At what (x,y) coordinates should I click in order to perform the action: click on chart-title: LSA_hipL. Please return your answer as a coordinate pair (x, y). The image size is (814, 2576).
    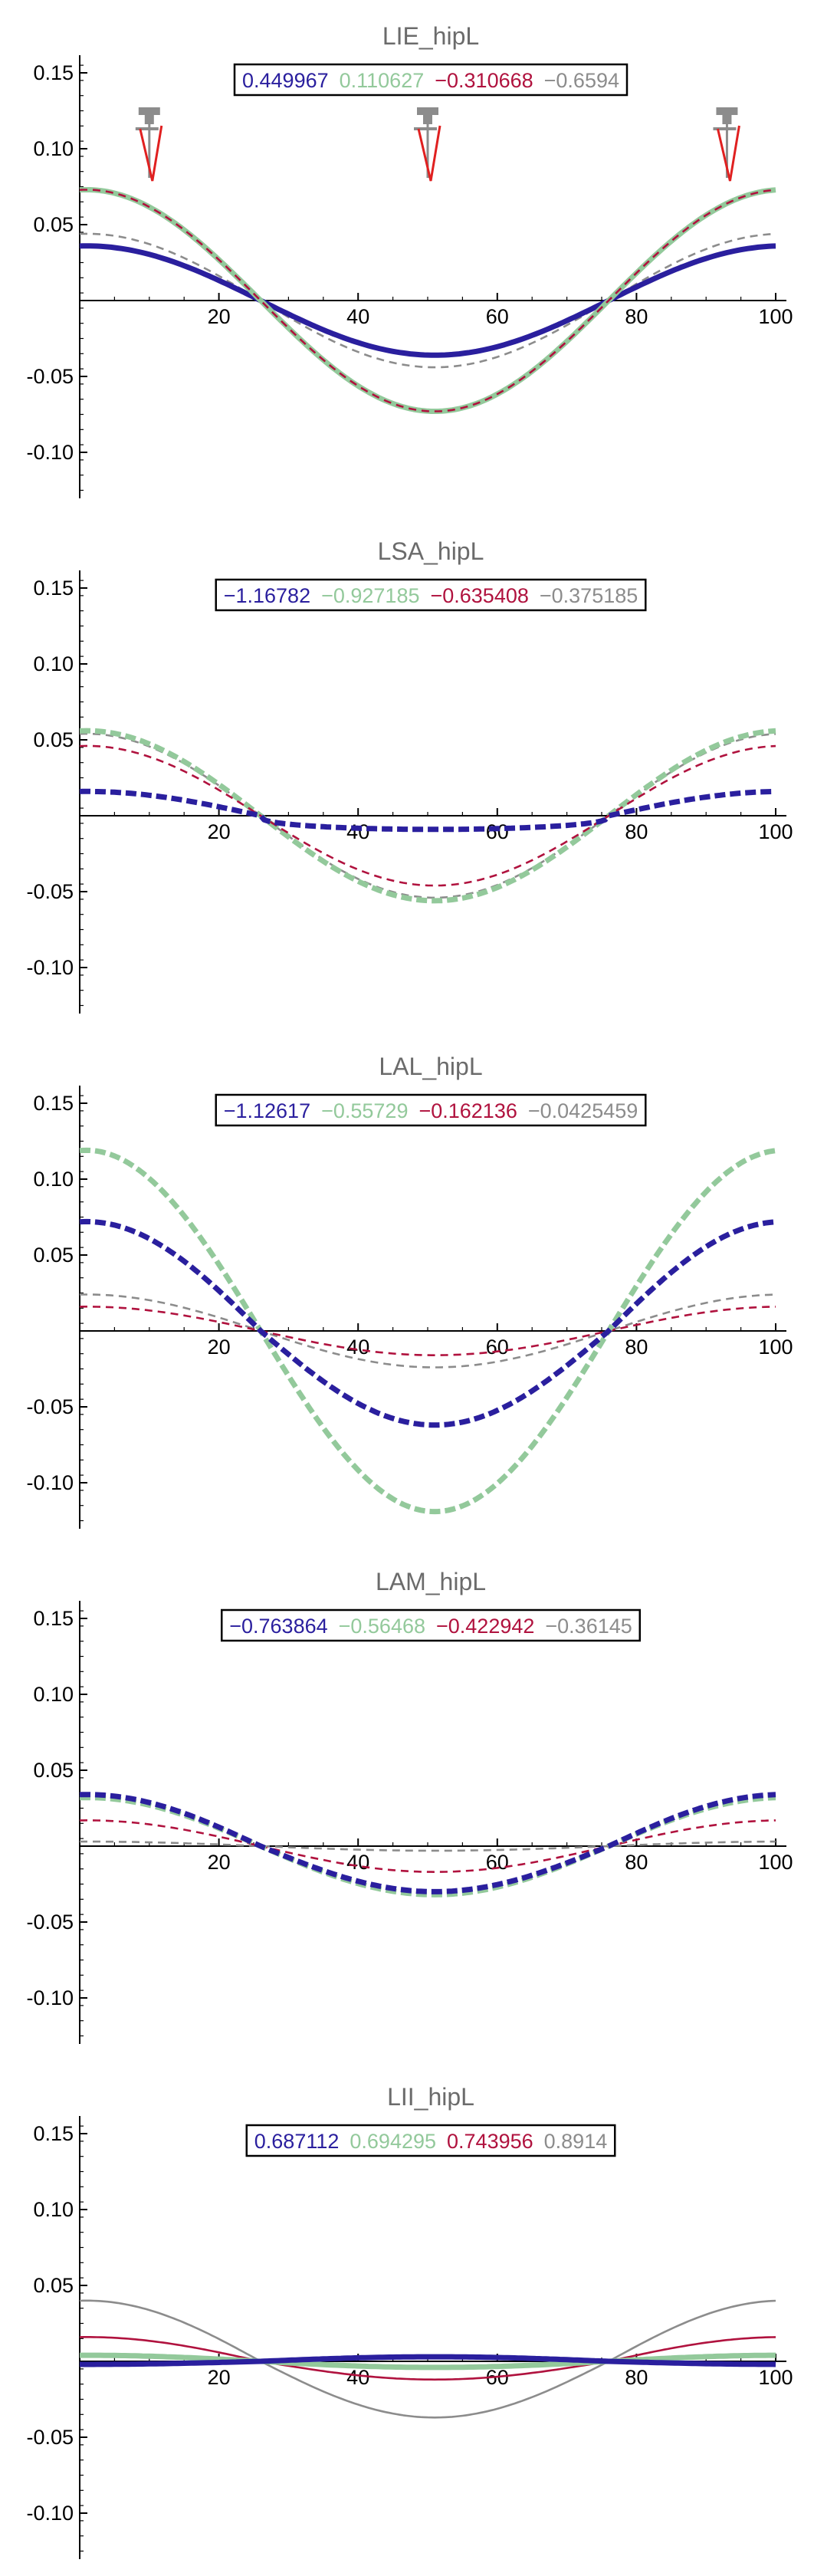
    Looking at the image, I should click on (431, 551).